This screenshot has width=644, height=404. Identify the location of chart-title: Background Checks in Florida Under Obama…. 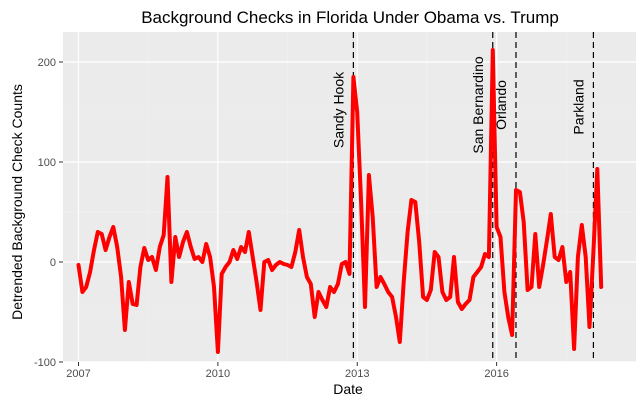
(350, 17).